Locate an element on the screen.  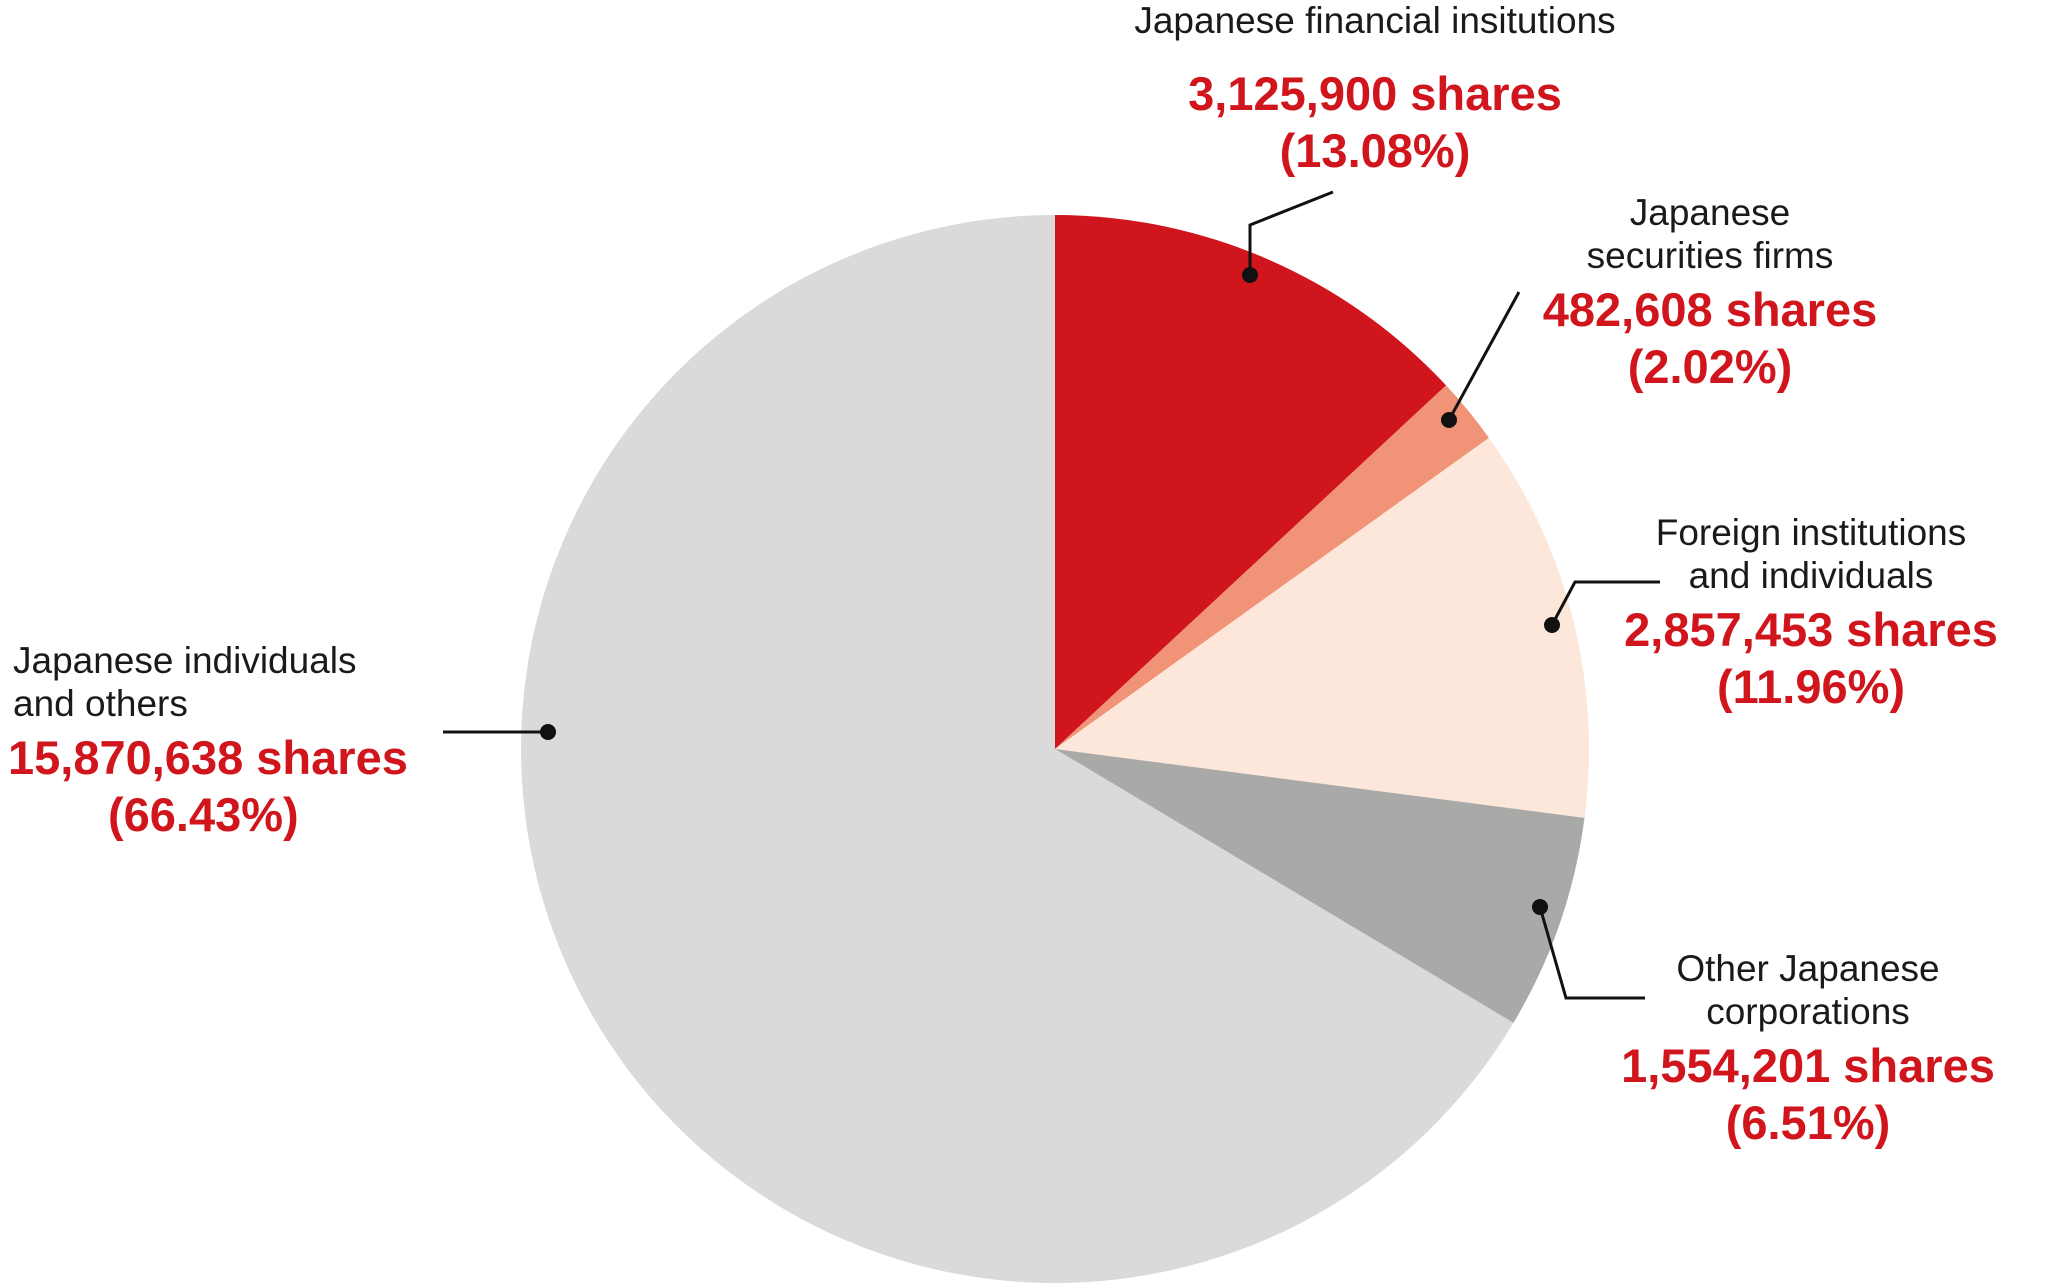
shares-label: 3,125,900 shares is located at coordinates (1375, 93).